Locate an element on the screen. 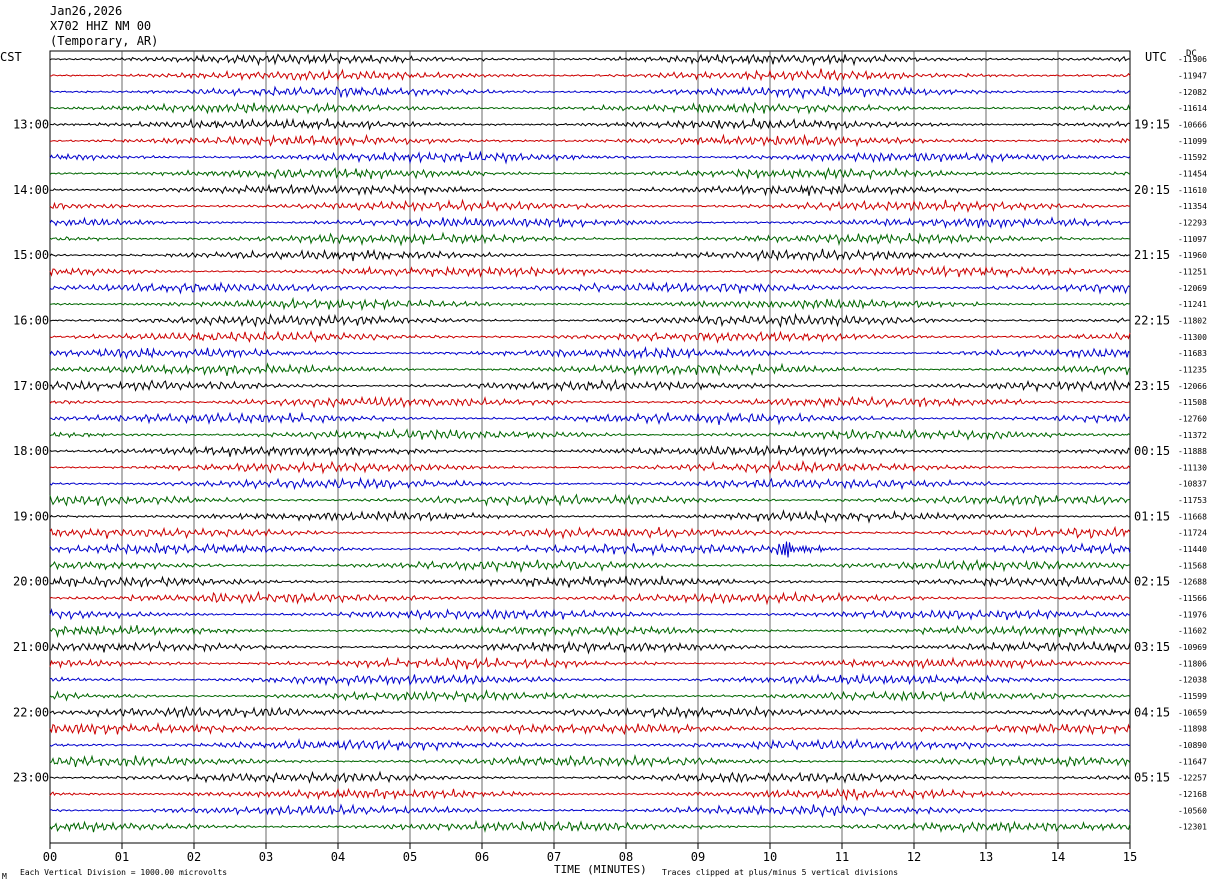 Image resolution: width=1210 pixels, height=886 pixels. dc-offset-label: -11960 is located at coordinates (1192, 255).